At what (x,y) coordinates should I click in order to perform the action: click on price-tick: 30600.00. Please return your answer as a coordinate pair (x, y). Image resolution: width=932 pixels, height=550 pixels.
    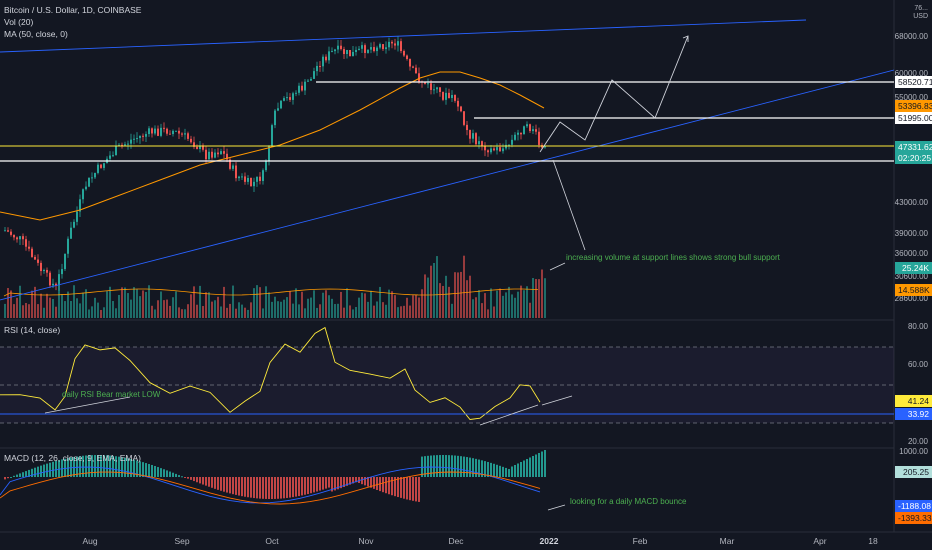
    Looking at the image, I should click on (911, 276).